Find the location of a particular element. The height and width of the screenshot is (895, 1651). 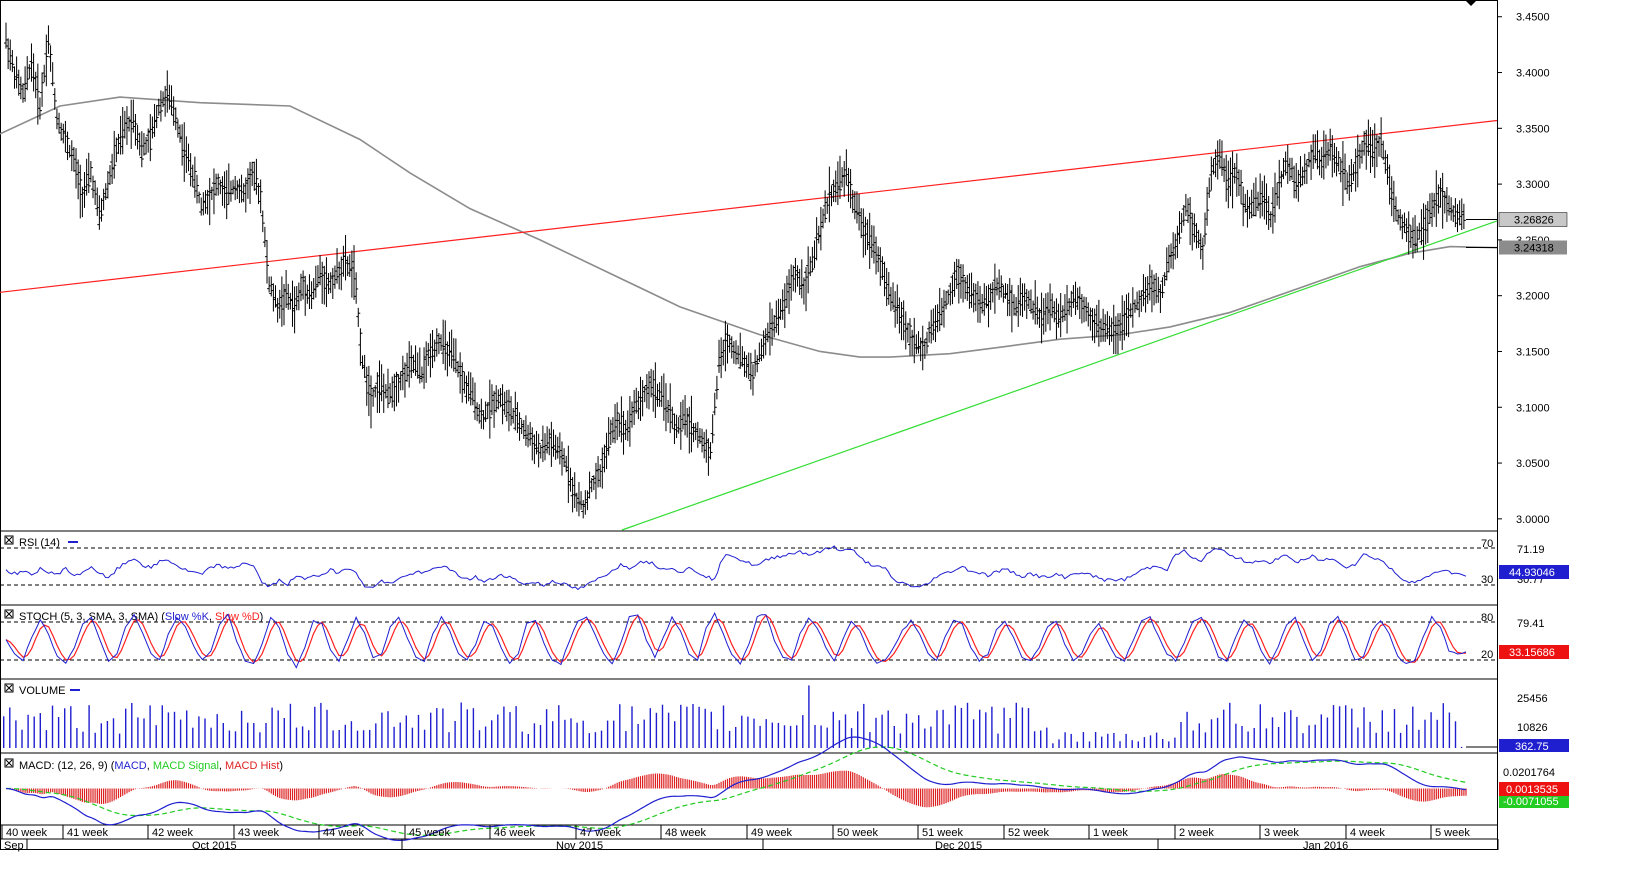

macd-value: 0.0013535 is located at coordinates (1532, 790).